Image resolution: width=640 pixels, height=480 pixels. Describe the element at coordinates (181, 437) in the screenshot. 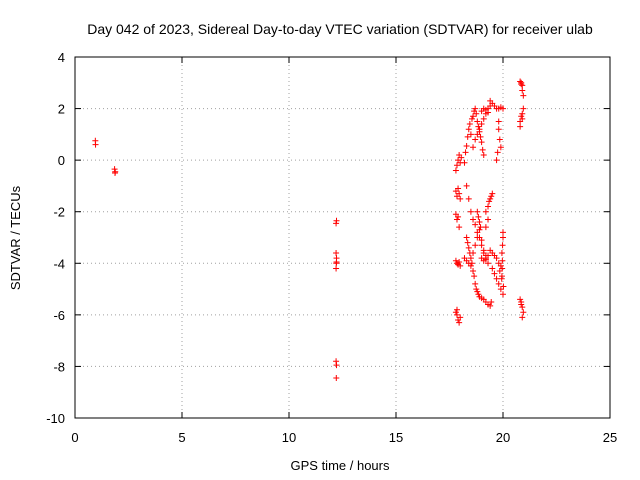

I see `x-tick-label: 5` at that location.